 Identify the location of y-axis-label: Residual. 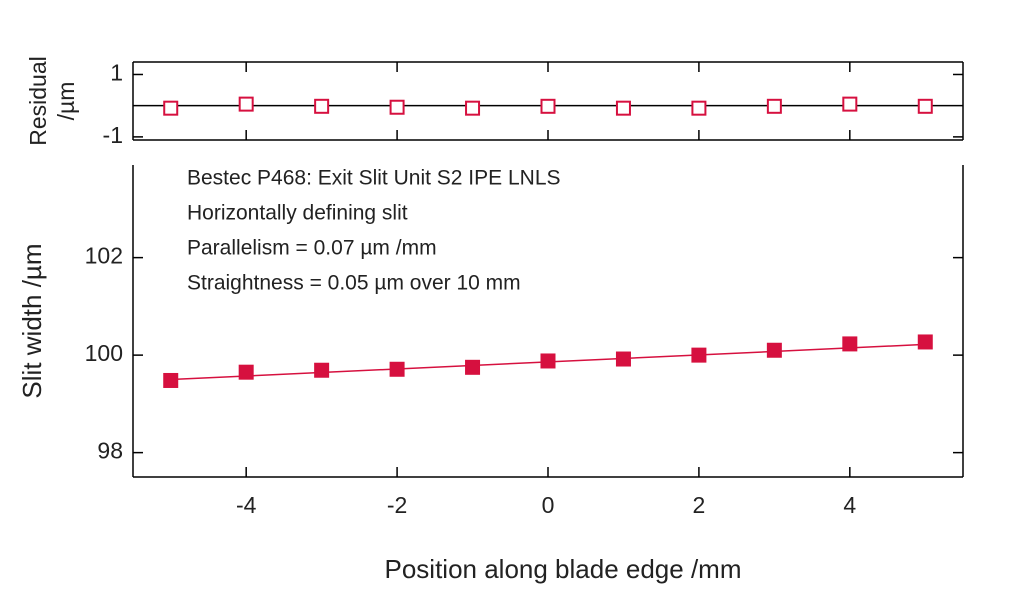
(38, 101).